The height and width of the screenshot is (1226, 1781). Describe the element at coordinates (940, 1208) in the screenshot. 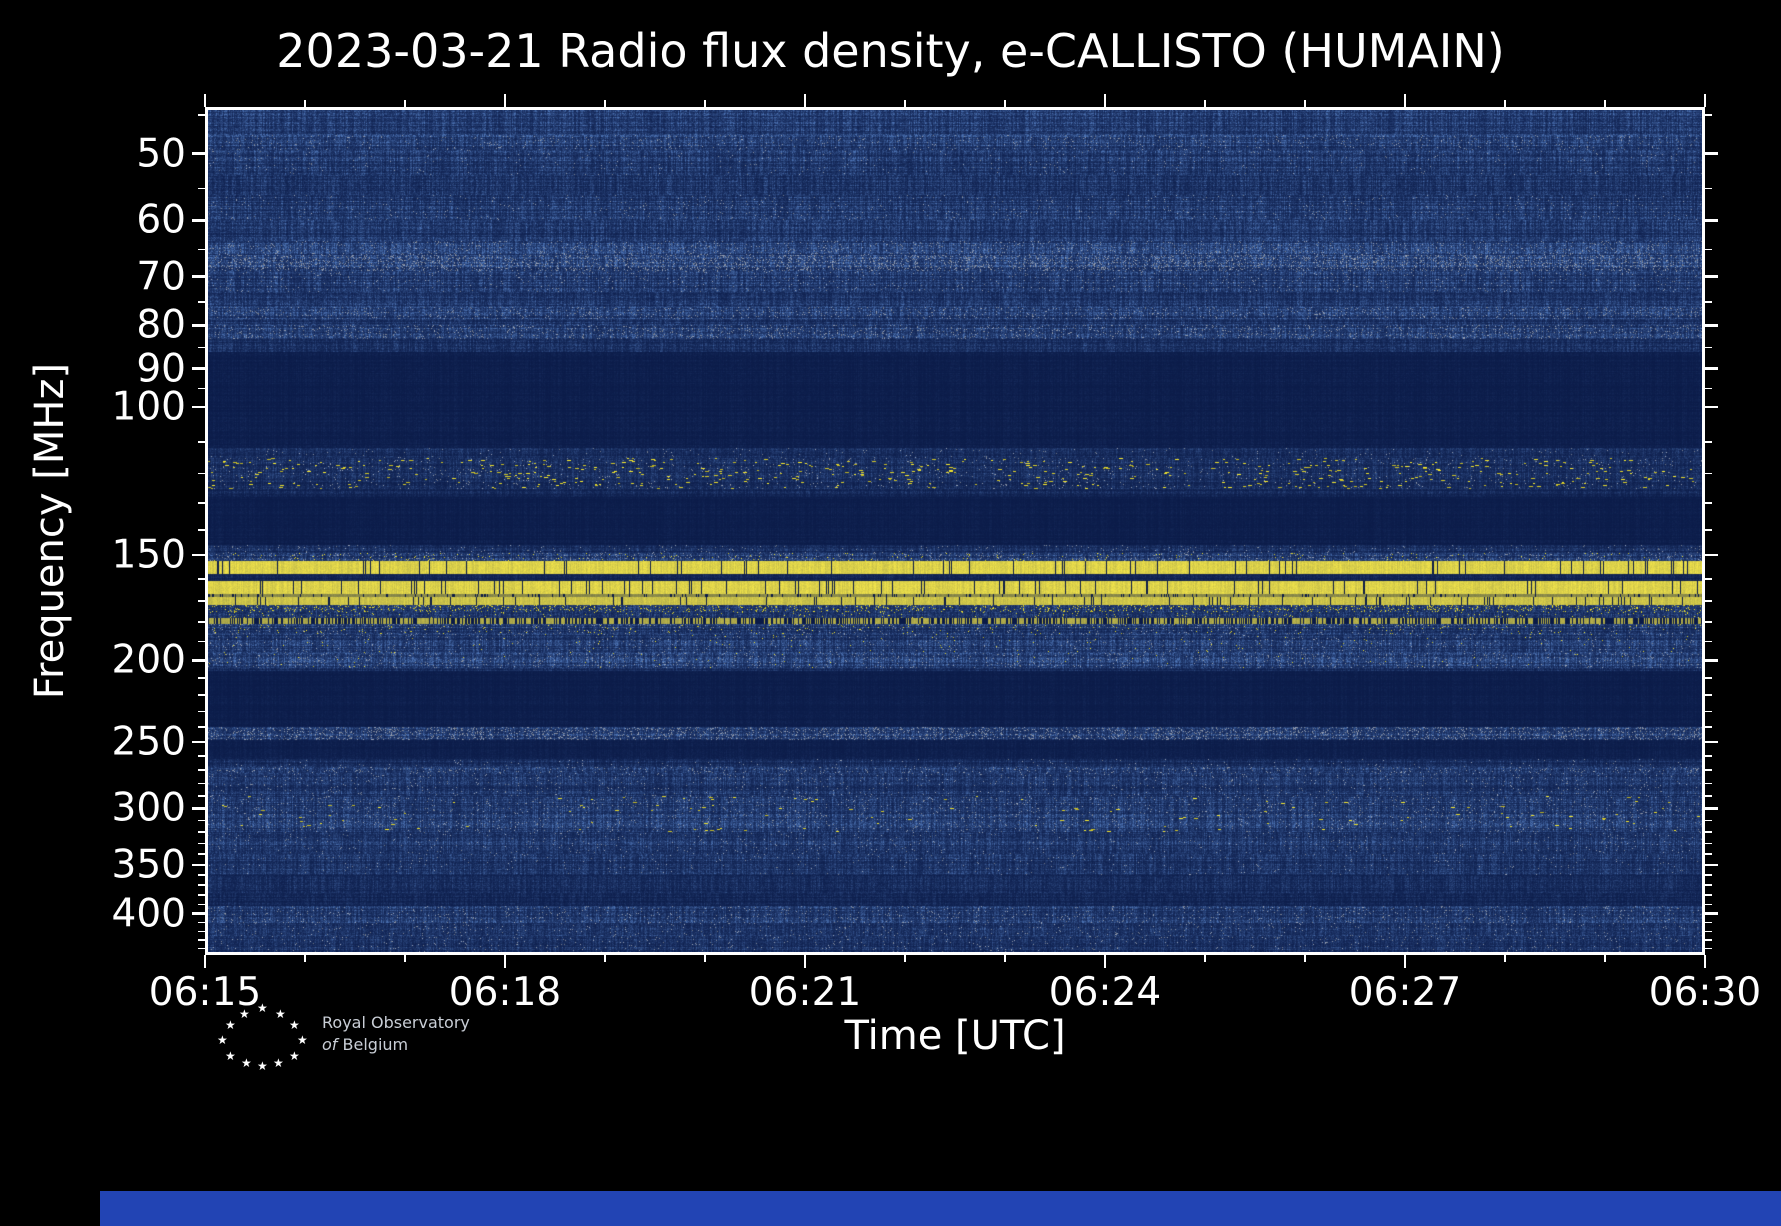

I see `footer-bar` at that location.